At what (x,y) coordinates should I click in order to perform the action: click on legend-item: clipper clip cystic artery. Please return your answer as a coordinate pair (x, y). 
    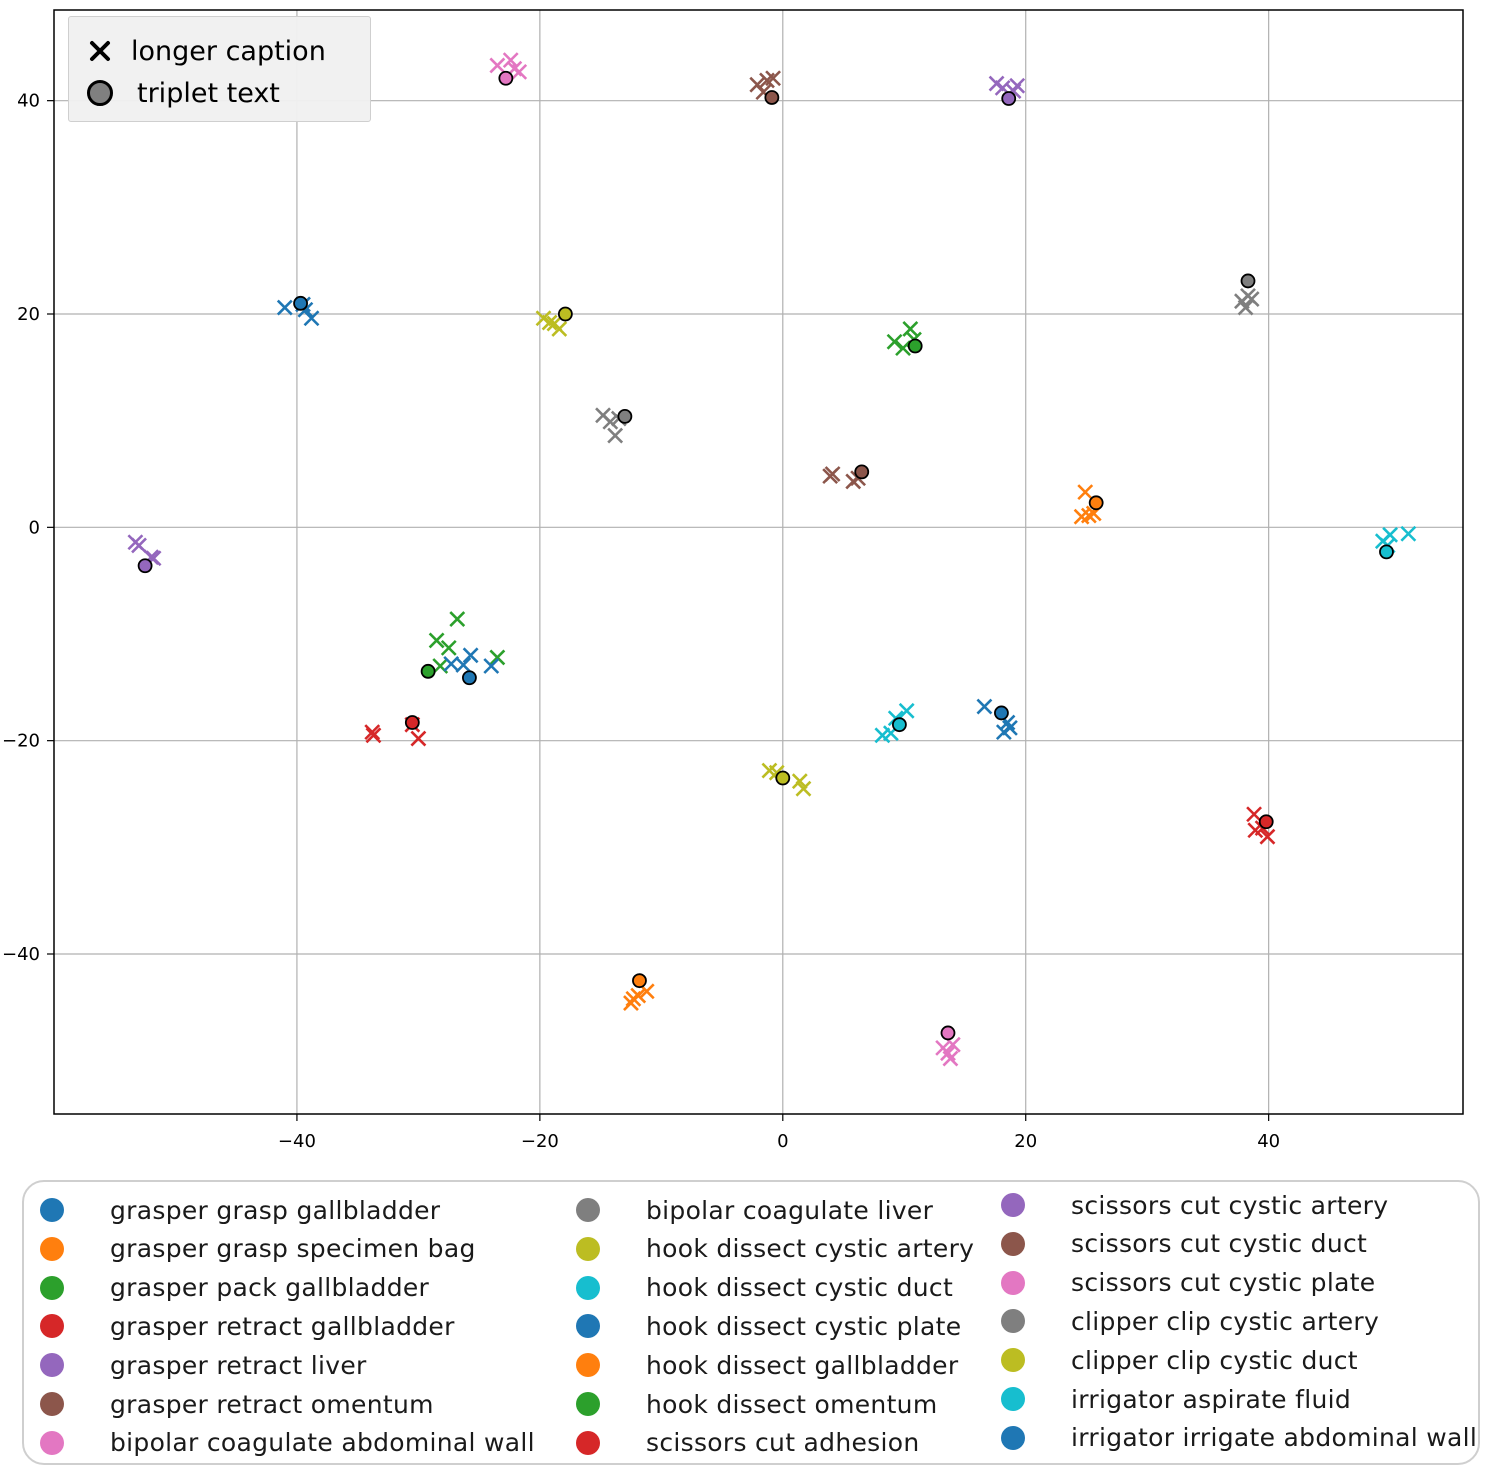
    Looking at the image, I should click on (1190, 1321).